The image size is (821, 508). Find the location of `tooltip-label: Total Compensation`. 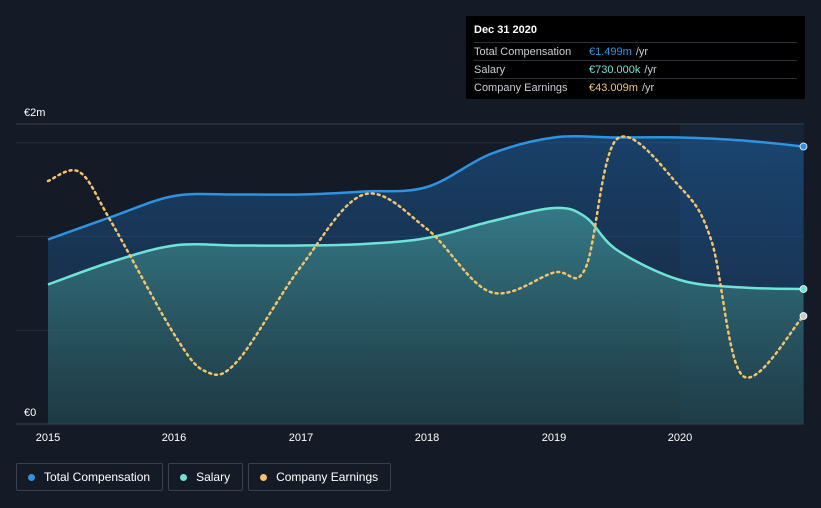

tooltip-label: Total Compensation is located at coordinates (523, 51).